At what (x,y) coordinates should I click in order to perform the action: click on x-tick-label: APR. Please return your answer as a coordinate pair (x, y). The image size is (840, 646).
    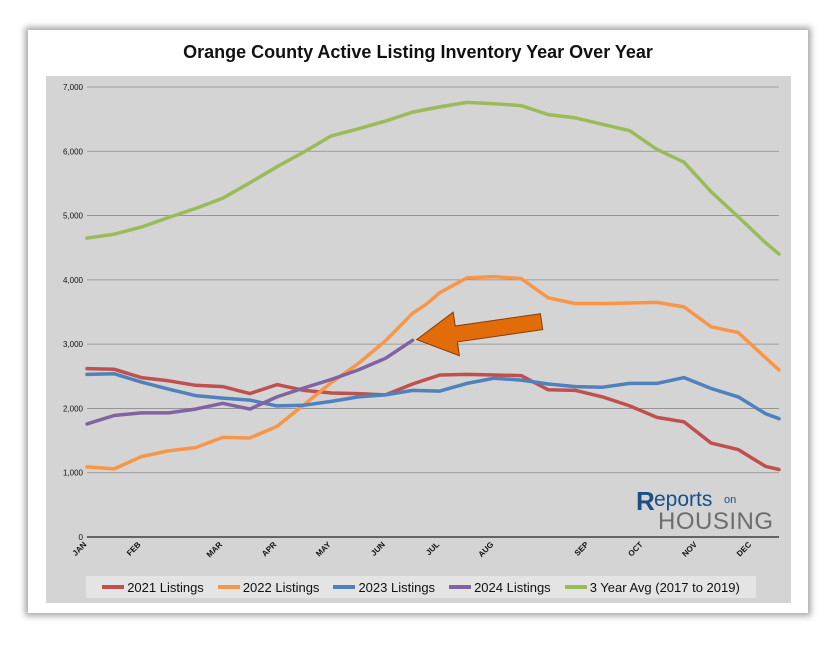
    Looking at the image, I should click on (269, 549).